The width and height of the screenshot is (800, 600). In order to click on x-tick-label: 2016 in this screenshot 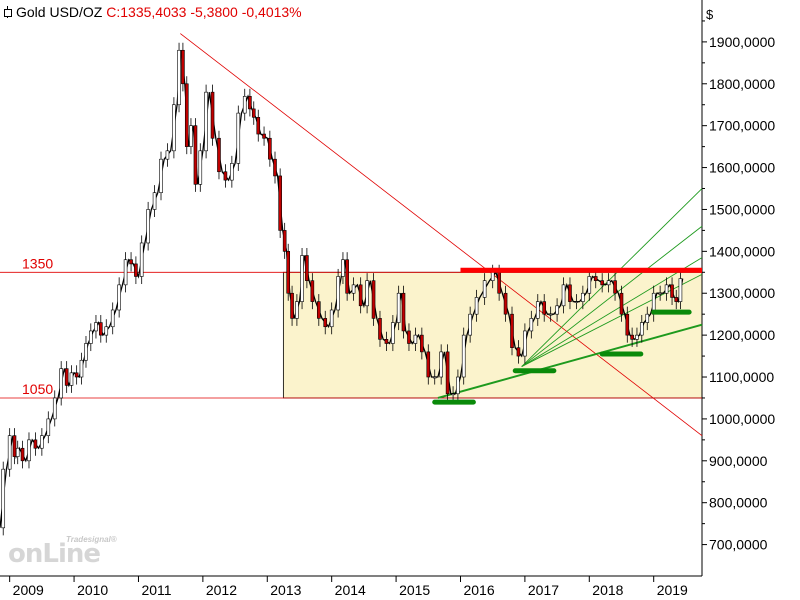, I will do `click(478, 590)`.